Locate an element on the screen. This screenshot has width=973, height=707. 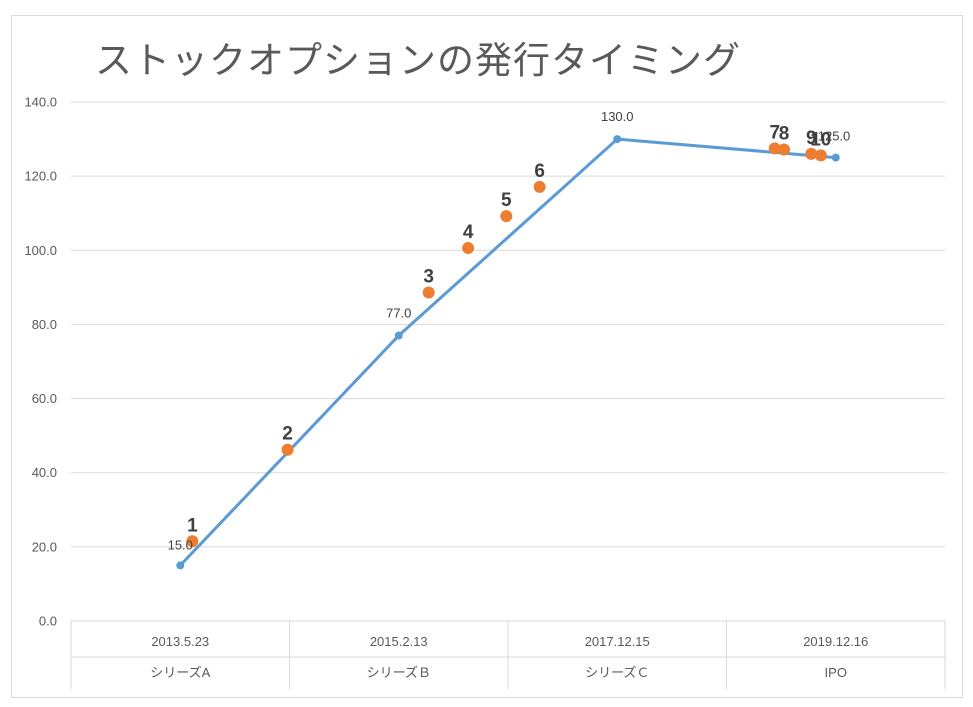
y-tick-label: 60.0 is located at coordinates (44, 398).